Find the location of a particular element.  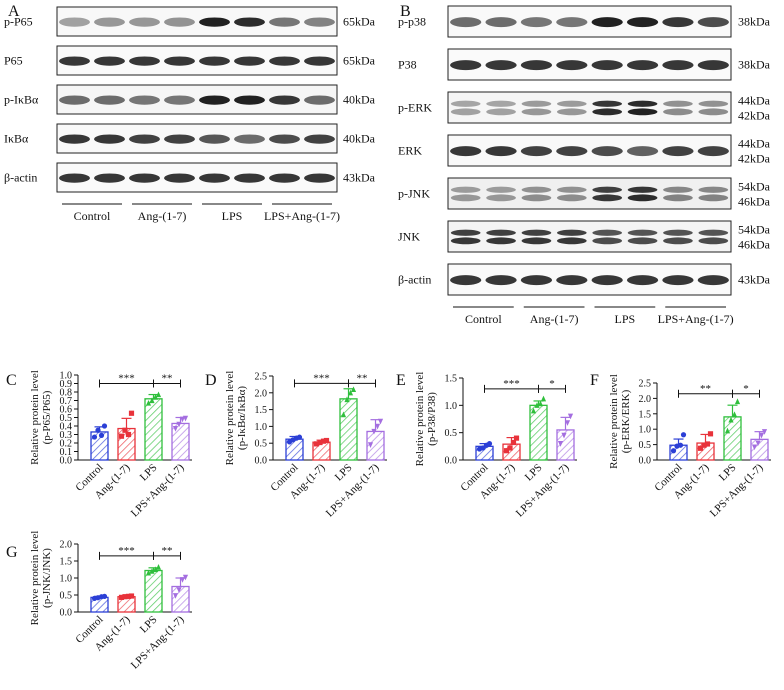

panel-letter: B is located at coordinates (405, 11).